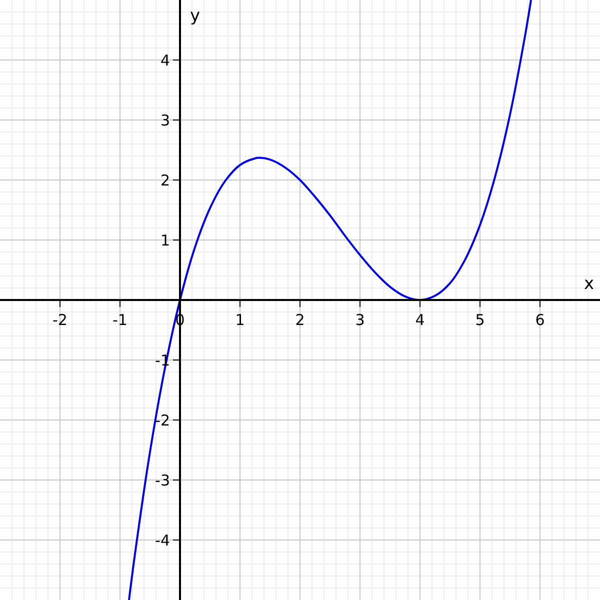  Describe the element at coordinates (60, 320) in the screenshot. I see `x-tick-label: -2` at that location.